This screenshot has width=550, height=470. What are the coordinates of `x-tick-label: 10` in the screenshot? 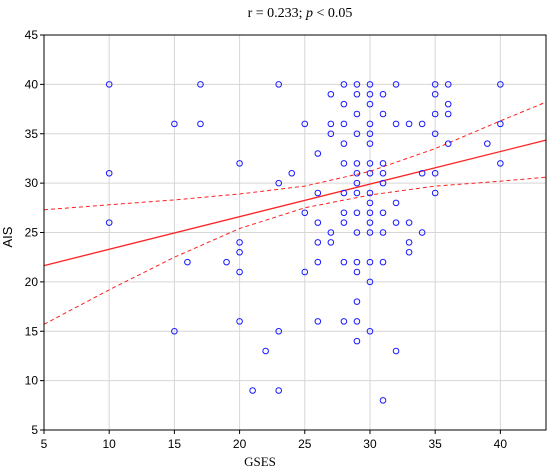 It's located at (110, 444).